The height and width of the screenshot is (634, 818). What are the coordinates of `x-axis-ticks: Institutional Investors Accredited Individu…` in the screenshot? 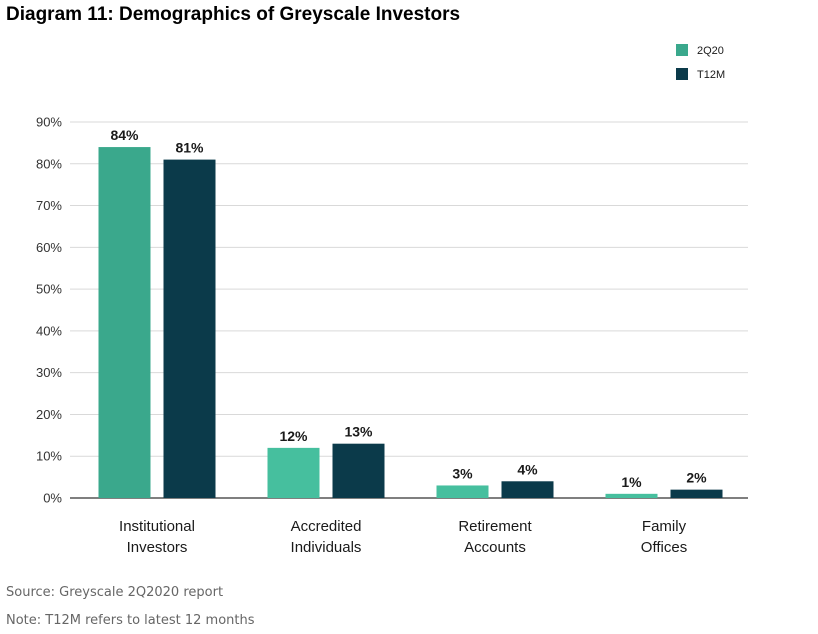 It's located at (403, 537).